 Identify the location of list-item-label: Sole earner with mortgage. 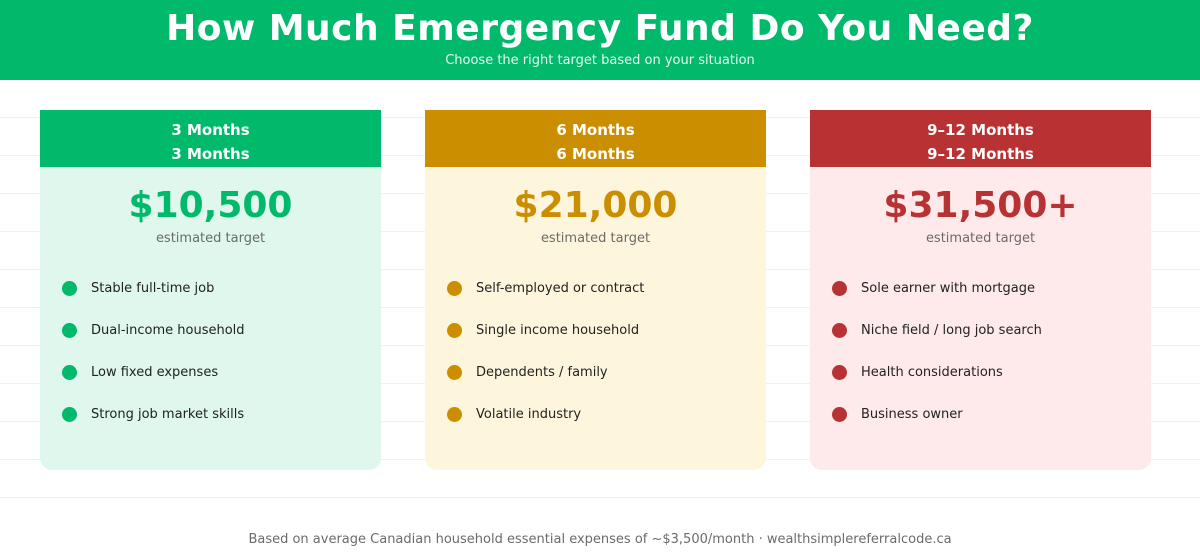
(948, 288).